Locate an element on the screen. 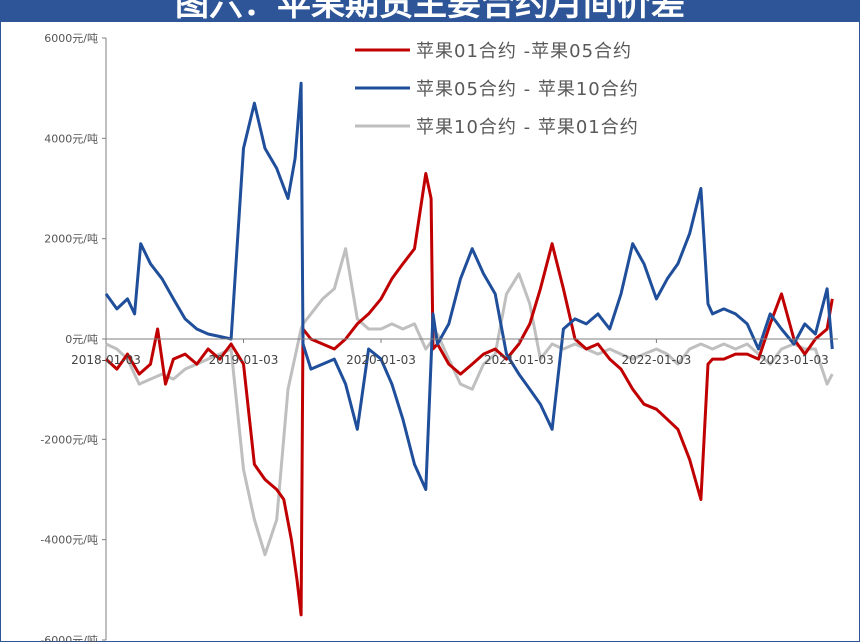  title-bar: 图六：苹果期货主要合约月间价差 is located at coordinates (430, 11).